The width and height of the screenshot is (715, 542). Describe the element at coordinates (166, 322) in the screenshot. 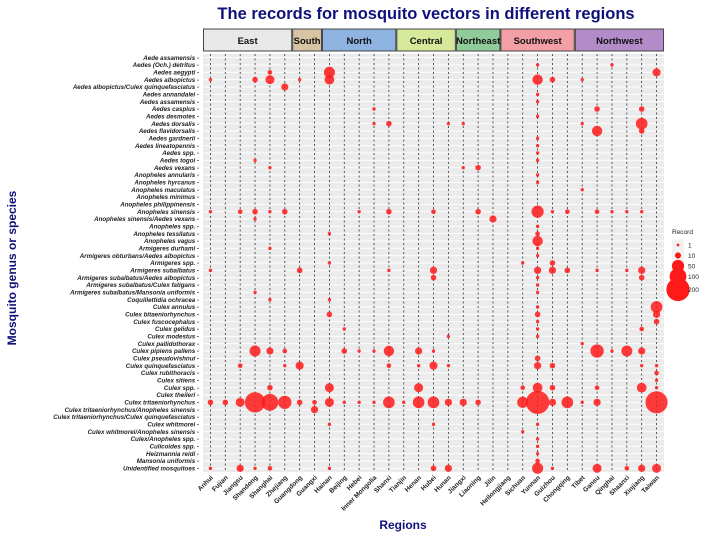

I see `y-tick-label: Culex fuscocephalus -` at that location.